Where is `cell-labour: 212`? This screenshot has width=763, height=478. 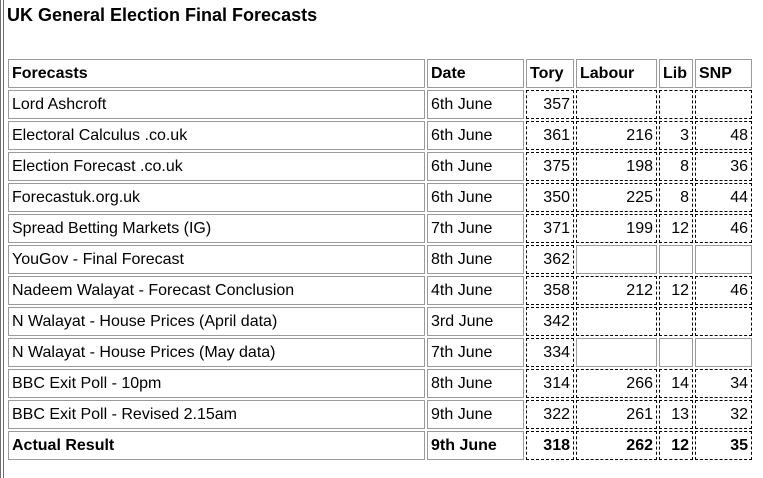 cell-labour: 212 is located at coordinates (616, 290).